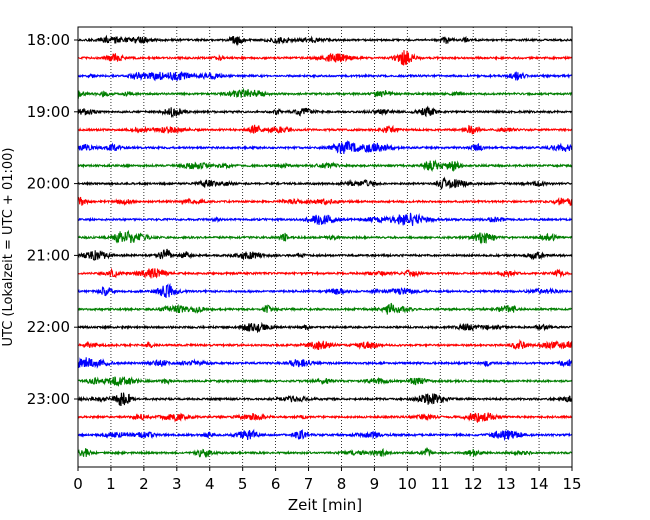 This screenshot has width=650, height=520. I want to click on y-axis-label: UTC (Lokalzeit = UTC + 01:00), so click(8, 247).